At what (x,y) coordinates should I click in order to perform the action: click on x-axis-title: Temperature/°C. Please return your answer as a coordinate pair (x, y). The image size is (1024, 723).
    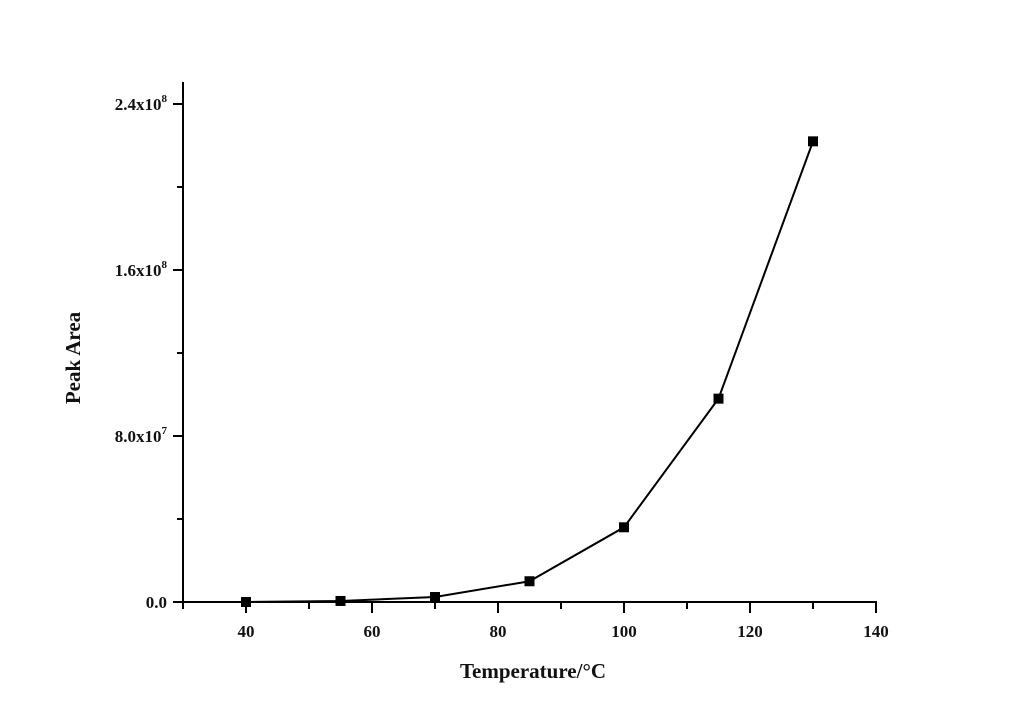
    Looking at the image, I should click on (533, 671).